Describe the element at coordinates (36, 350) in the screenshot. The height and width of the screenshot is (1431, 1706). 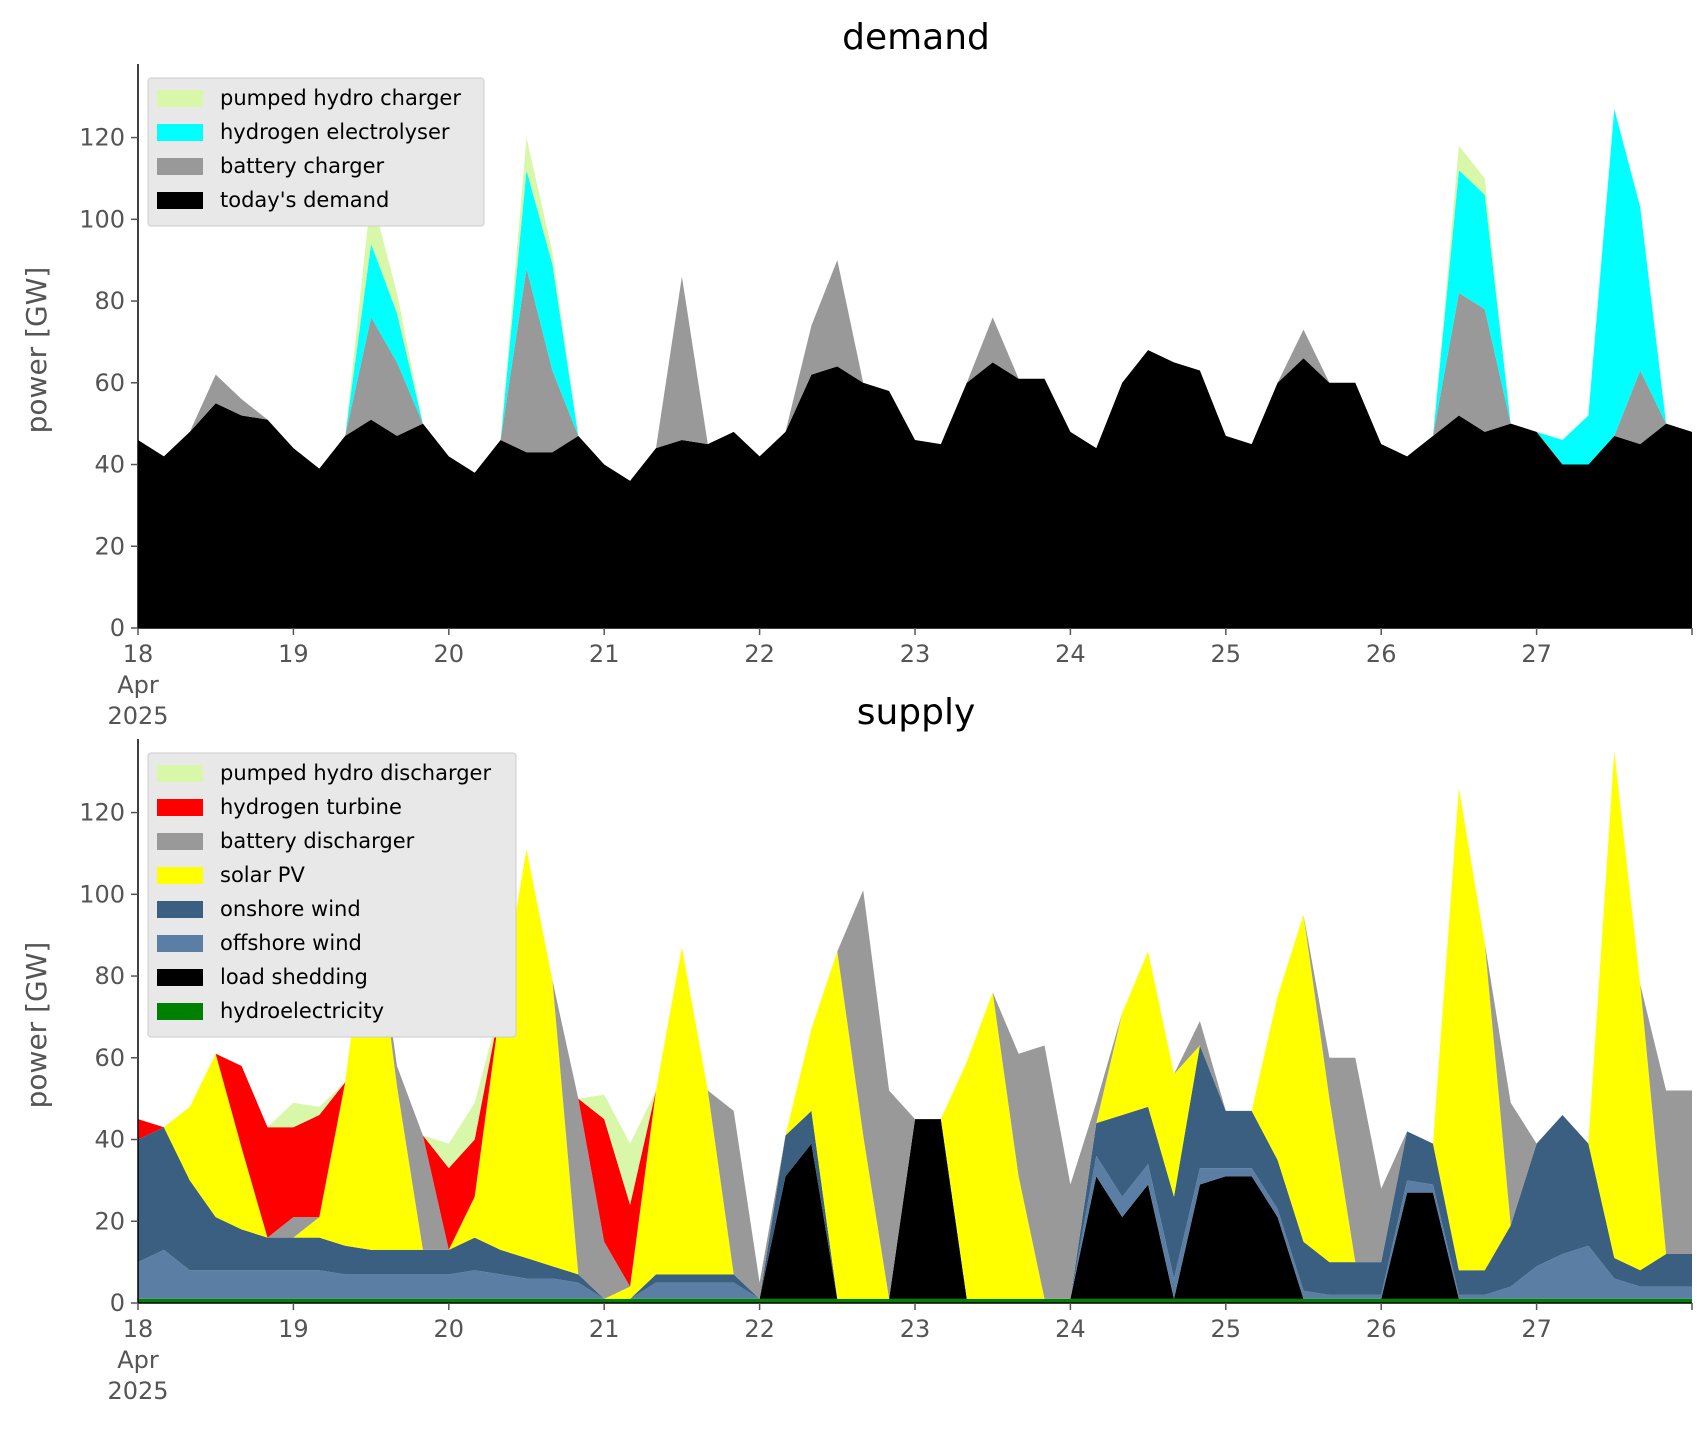
I see `demand-y-axis-label: power [GW]` at that location.